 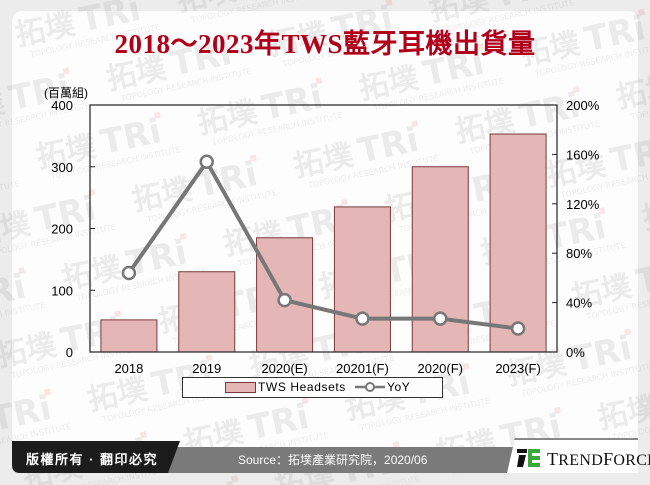 What do you see at coordinates (528, 458) in the screenshot?
I see `trendforce-logo-icon` at bounding box center [528, 458].